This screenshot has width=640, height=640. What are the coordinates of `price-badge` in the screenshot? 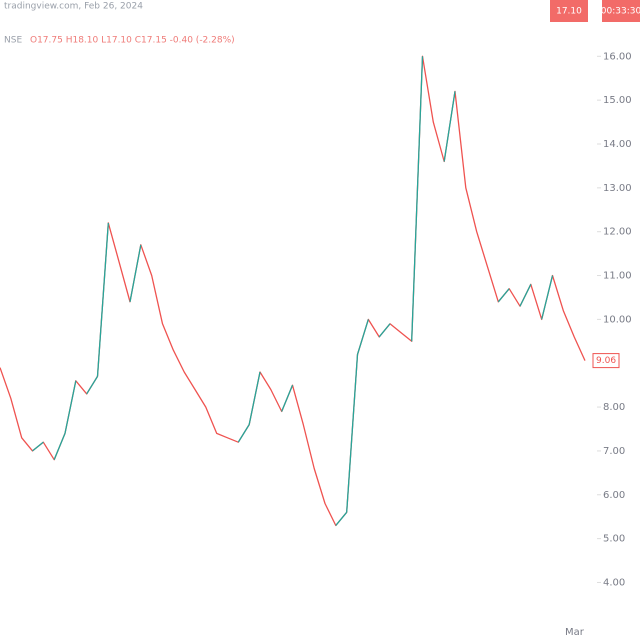 It's located at (569, 11).